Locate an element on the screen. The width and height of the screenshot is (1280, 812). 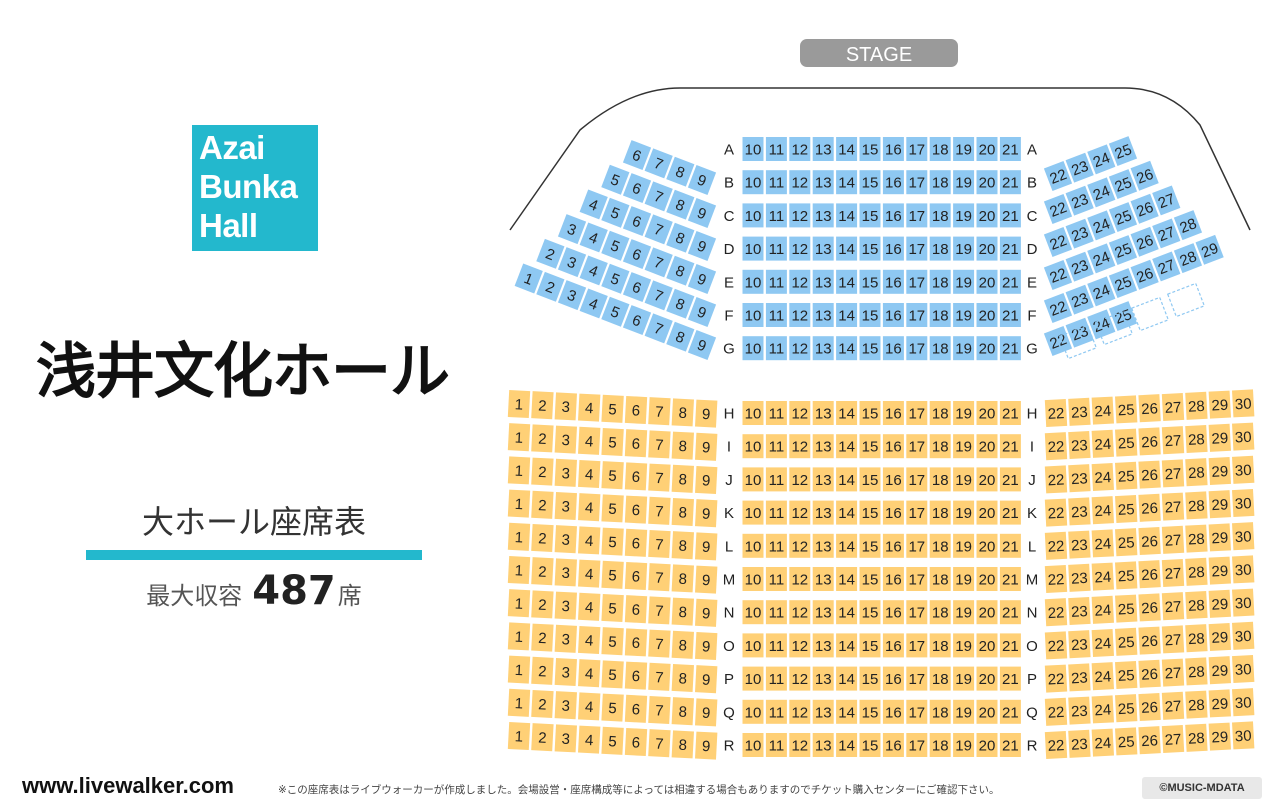
chart-title: 大ホール座席表 is located at coordinates (253, 522).